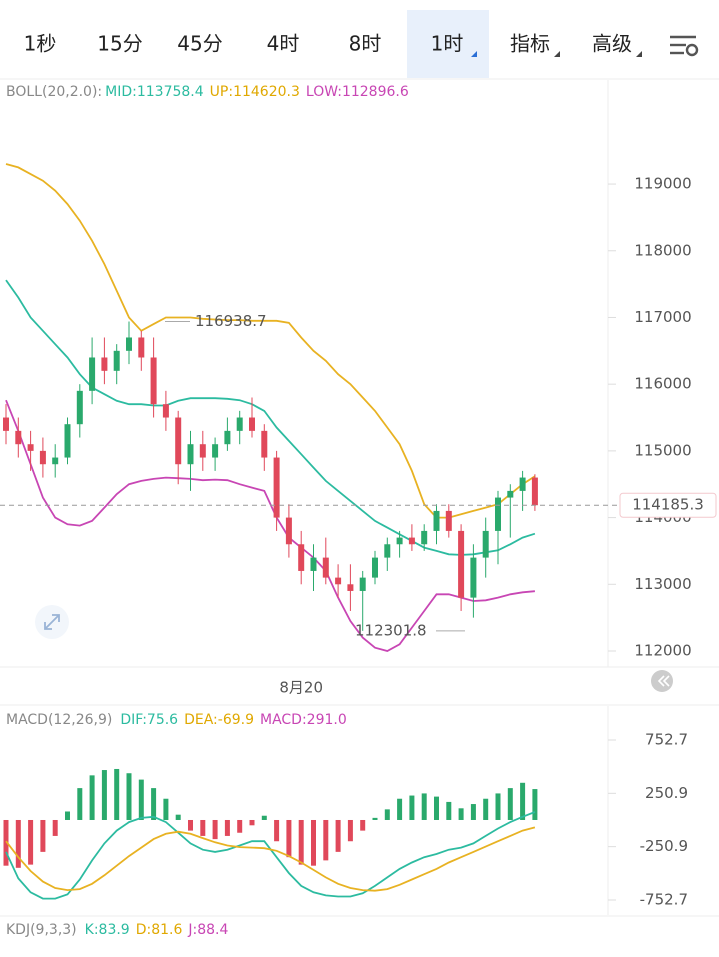 Image resolution: width=719 pixels, height=957 pixels. Describe the element at coordinates (530, 44) in the screenshot. I see `tab: 指标` at that location.